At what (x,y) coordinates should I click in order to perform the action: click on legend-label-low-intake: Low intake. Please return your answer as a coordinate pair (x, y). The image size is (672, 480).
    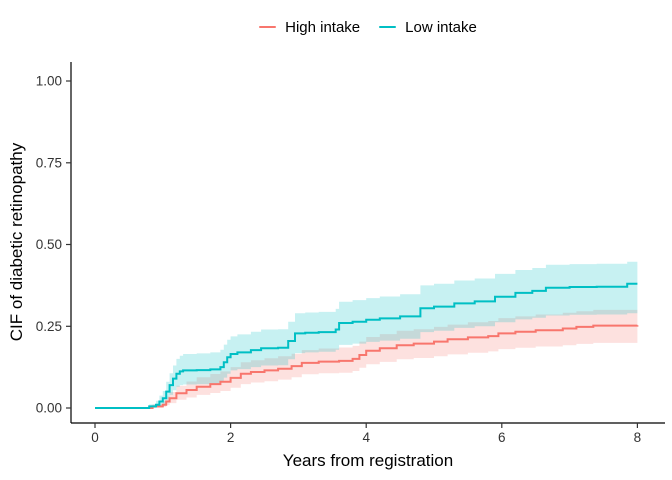
    Looking at the image, I should click on (441, 27).